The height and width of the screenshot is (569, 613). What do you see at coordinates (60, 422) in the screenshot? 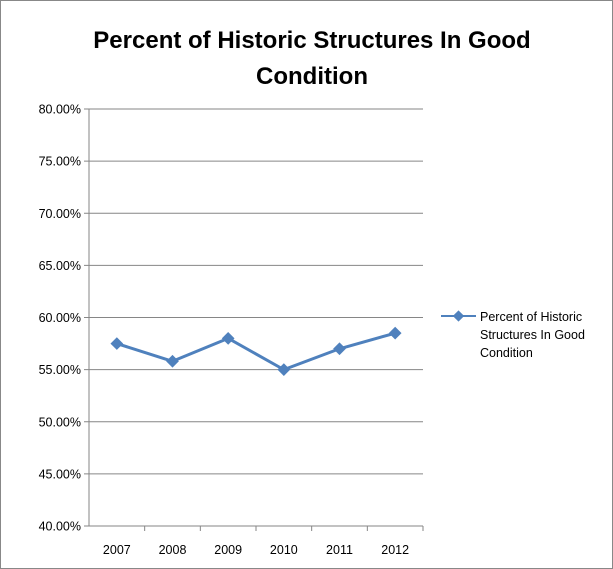
I see `y-axis-tick-label: 50.00%` at bounding box center [60, 422].